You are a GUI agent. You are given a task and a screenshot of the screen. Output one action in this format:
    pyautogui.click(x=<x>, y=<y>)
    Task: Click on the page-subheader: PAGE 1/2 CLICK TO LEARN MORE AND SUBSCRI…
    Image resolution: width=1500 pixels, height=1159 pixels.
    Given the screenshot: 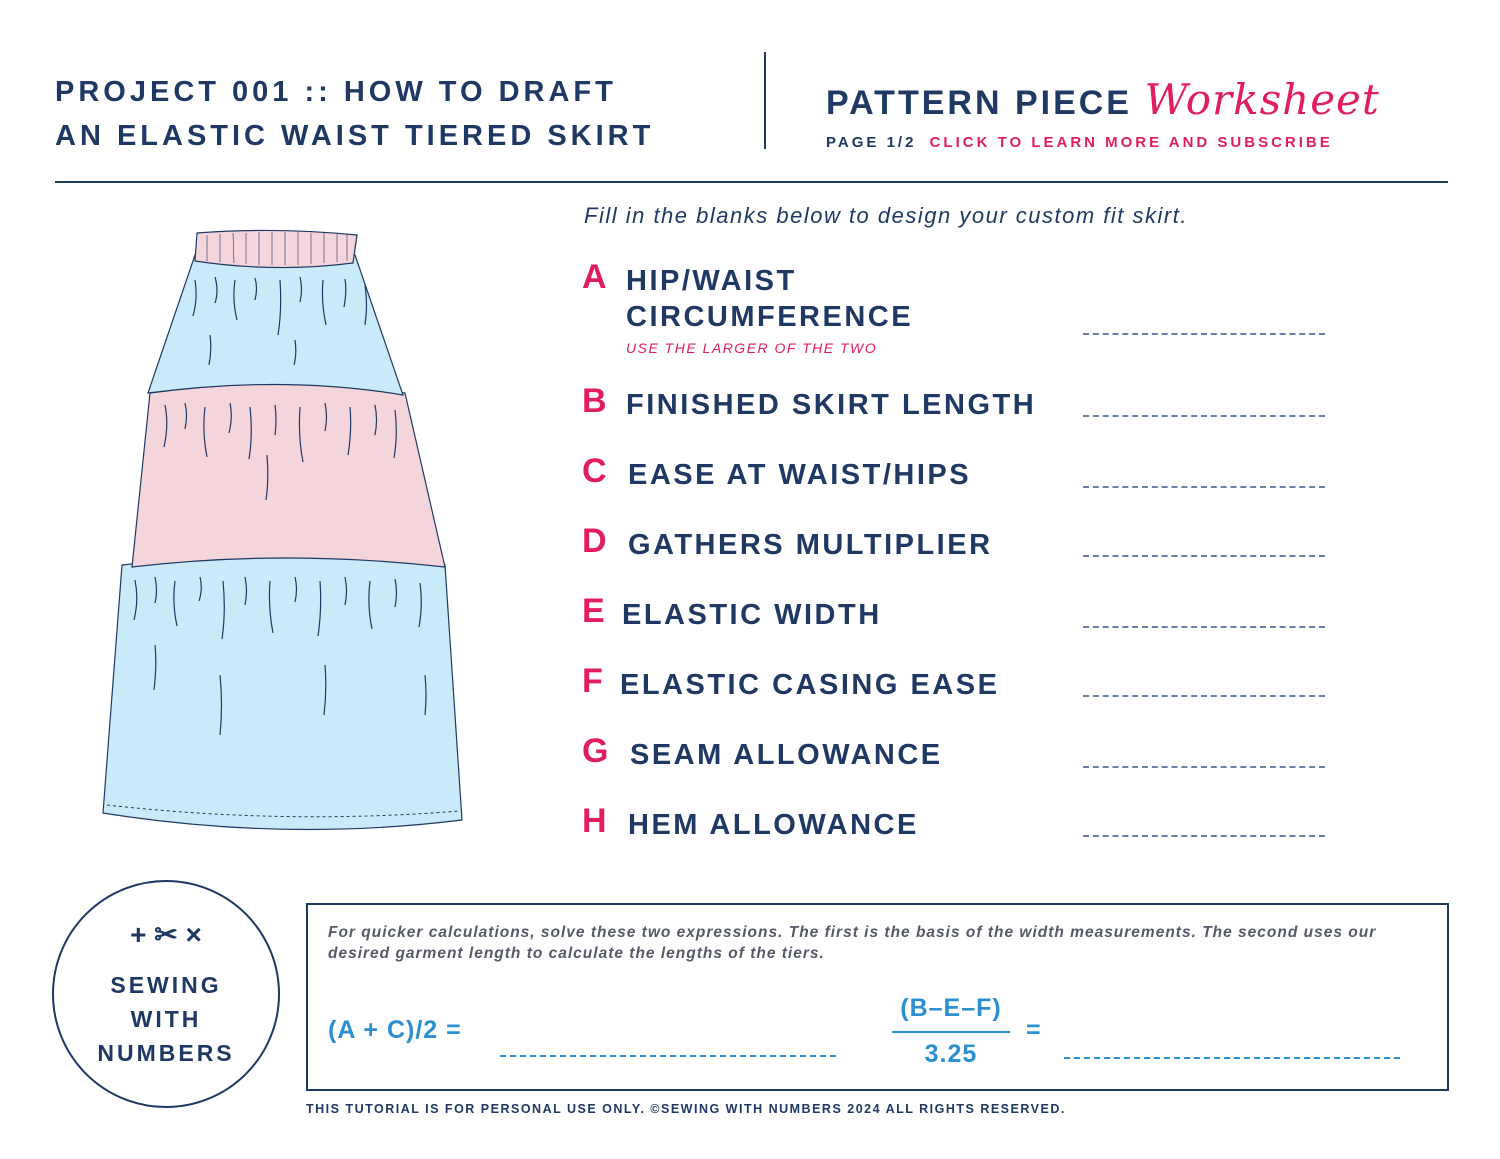 What is the action you would take?
    pyautogui.click(x=1079, y=142)
    